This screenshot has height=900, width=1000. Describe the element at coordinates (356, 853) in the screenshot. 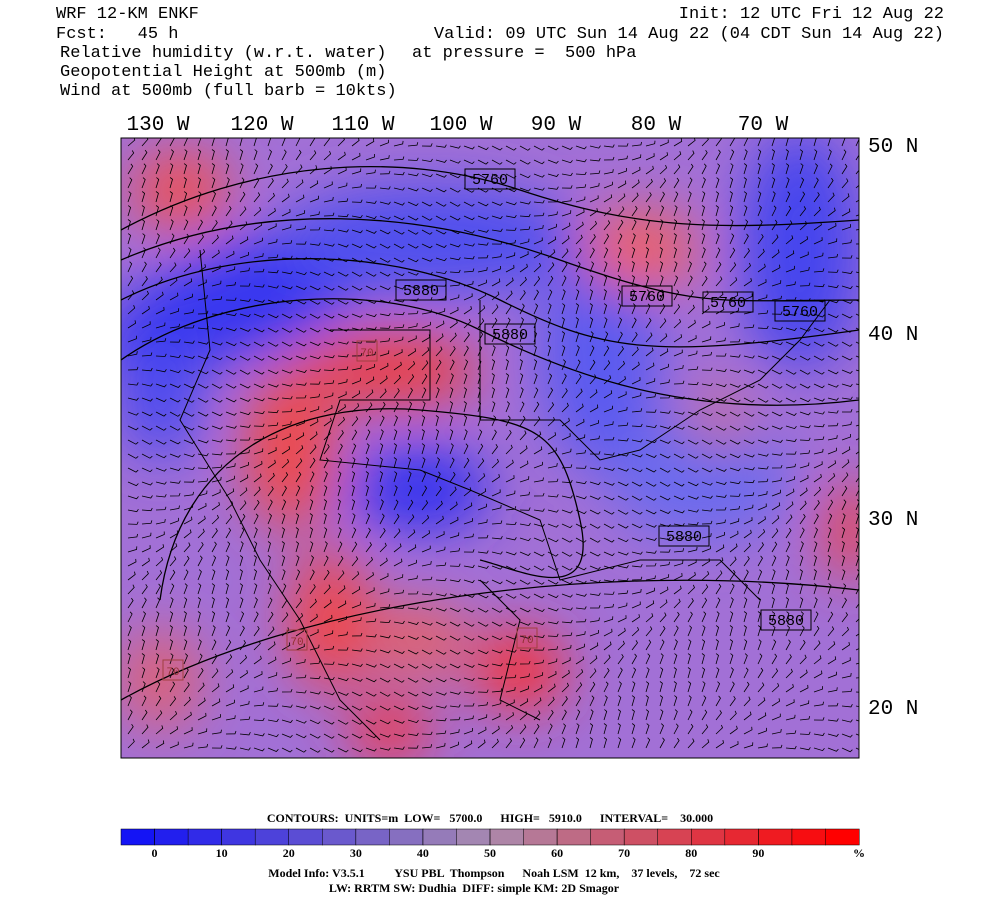

I see `colorbar-tick-label: 30` at that location.